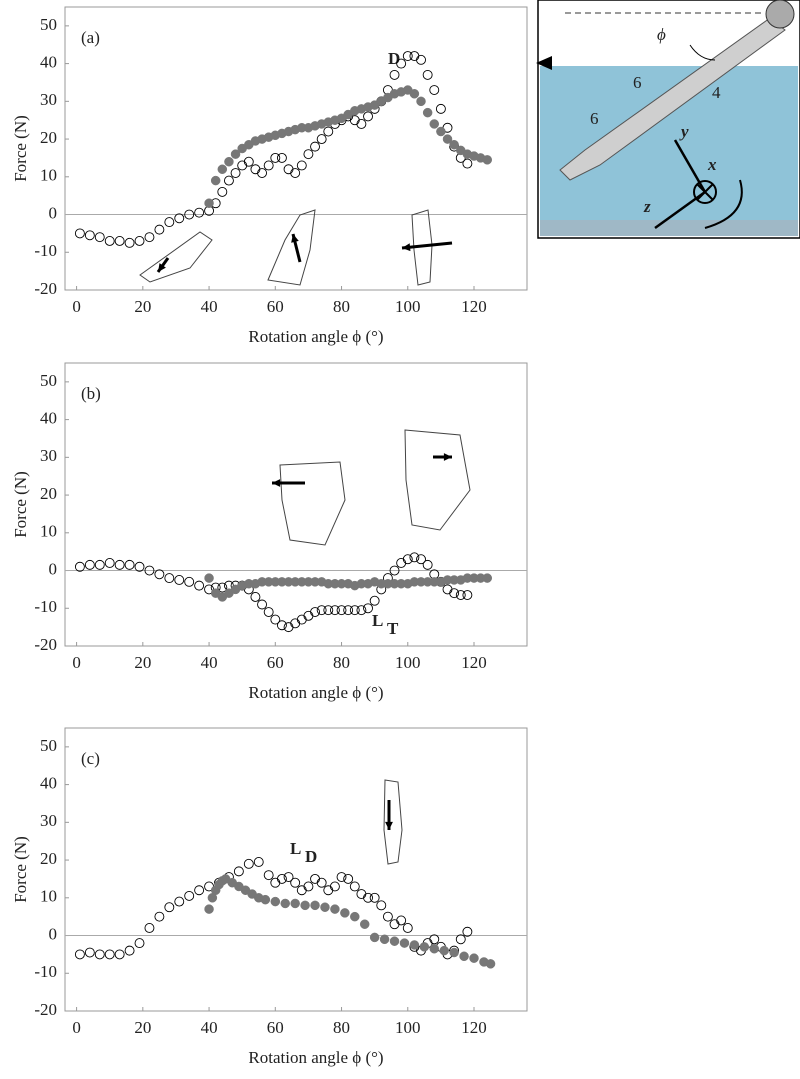  What do you see at coordinates (668, 119) in the screenshot?
I see `inset-photo: ϕ 6 6 4 y x z` at bounding box center [668, 119].